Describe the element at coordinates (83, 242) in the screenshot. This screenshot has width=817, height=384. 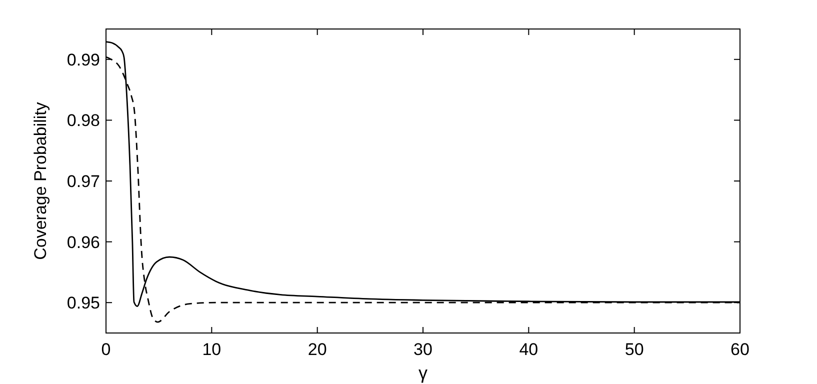
I see `y-tick-label: 0.96` at that location.